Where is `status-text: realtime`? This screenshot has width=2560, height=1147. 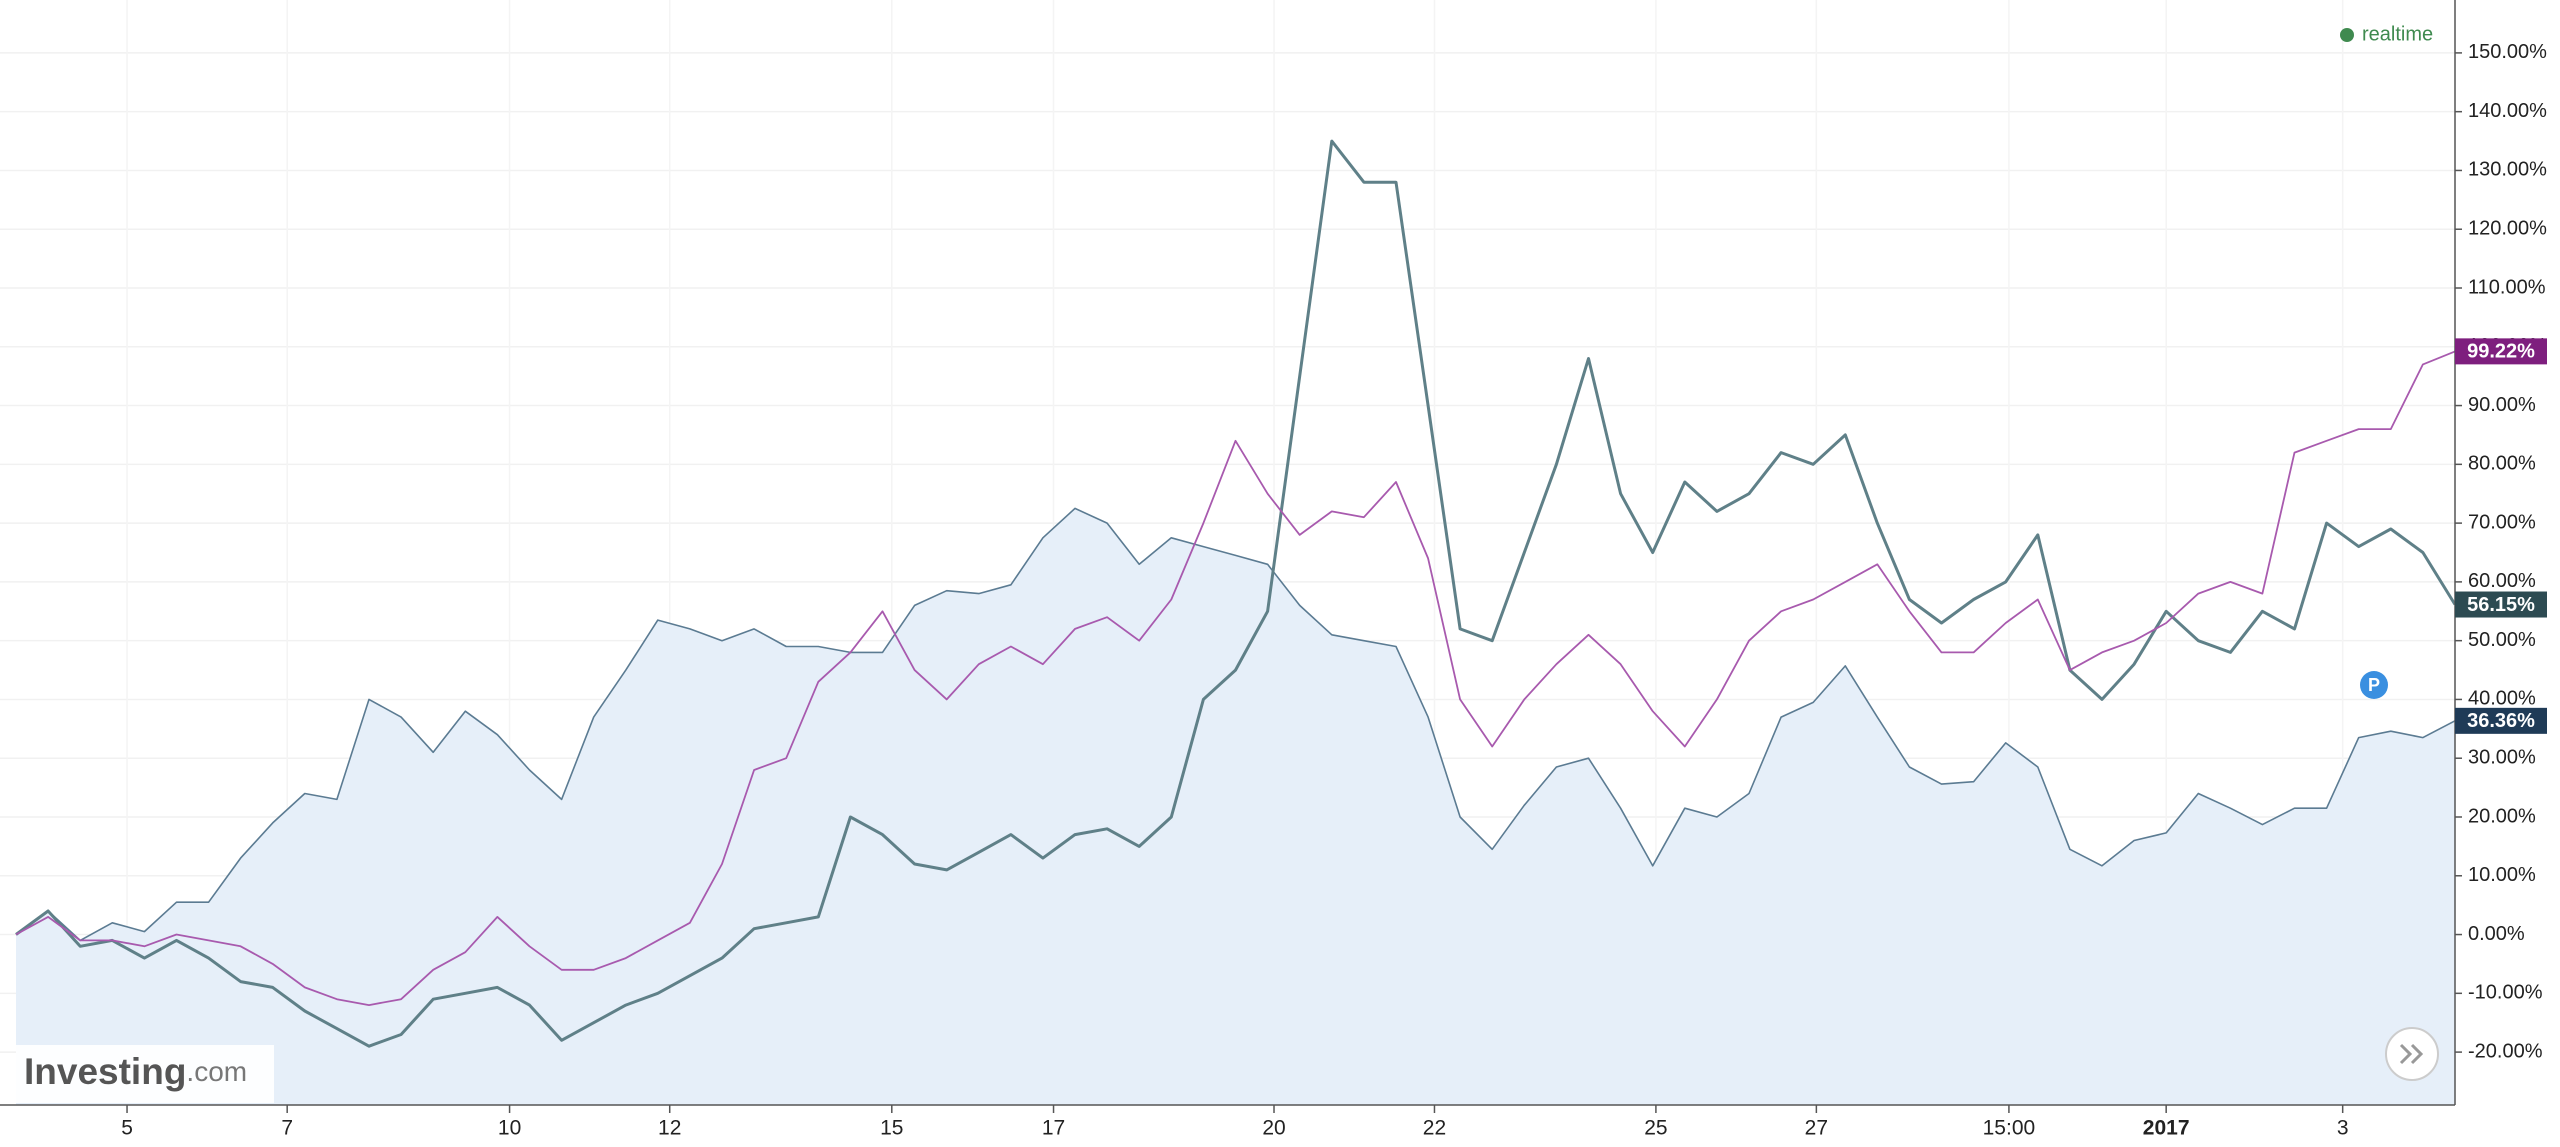 status-text: realtime is located at coordinates (2397, 34).